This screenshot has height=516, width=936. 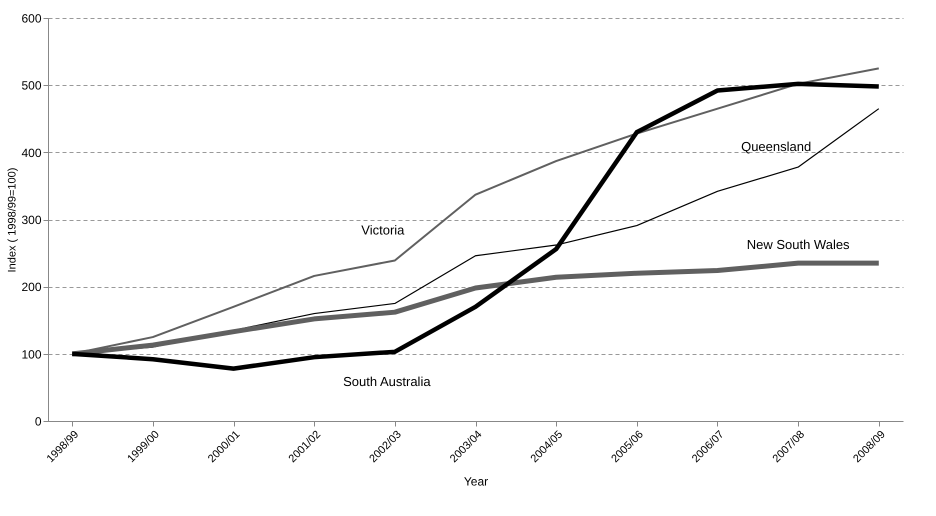 What do you see at coordinates (31, 354) in the screenshot?
I see `y-tick-label: 100` at bounding box center [31, 354].